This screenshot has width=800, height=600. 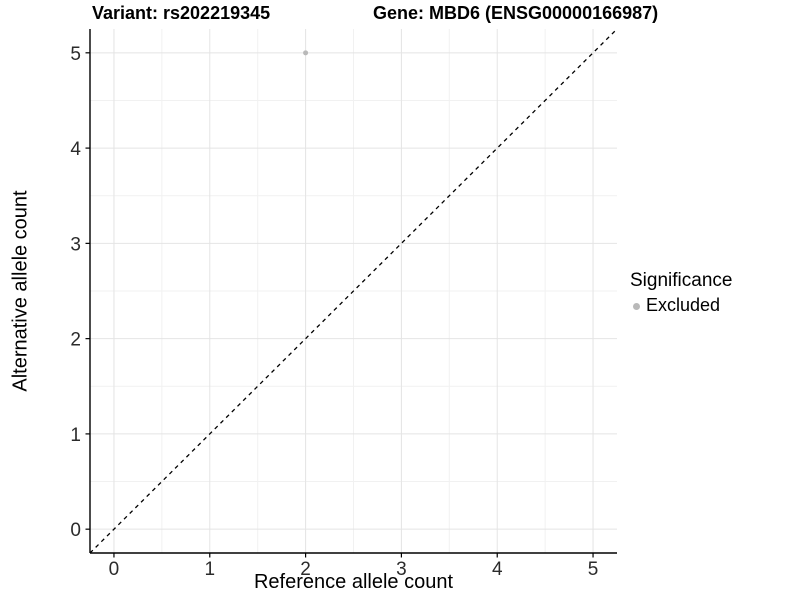 What do you see at coordinates (209, 569) in the screenshot?
I see `x-tick-label: 1` at bounding box center [209, 569].